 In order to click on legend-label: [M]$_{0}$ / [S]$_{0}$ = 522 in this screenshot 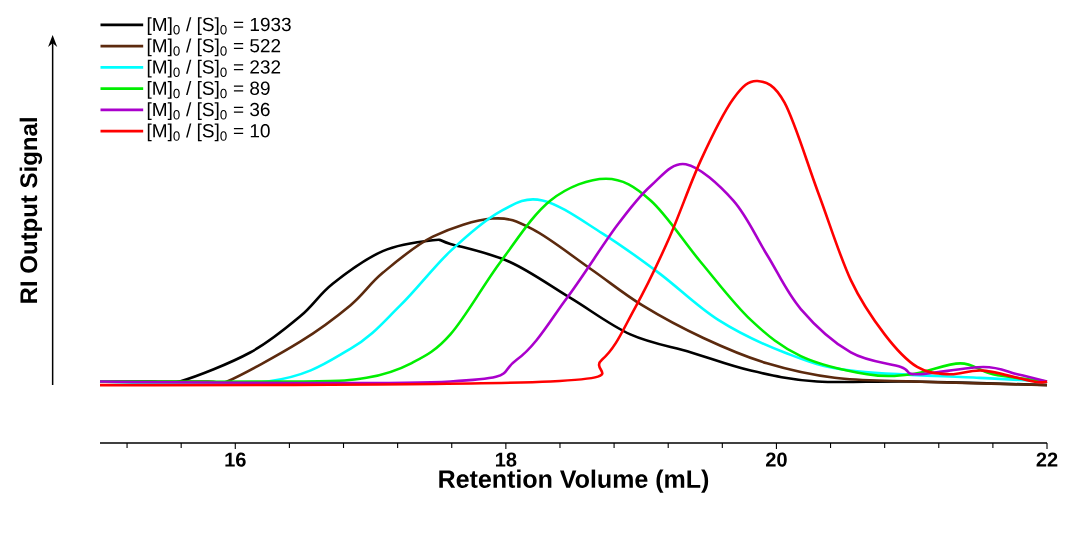, I will do `click(214, 47)`.